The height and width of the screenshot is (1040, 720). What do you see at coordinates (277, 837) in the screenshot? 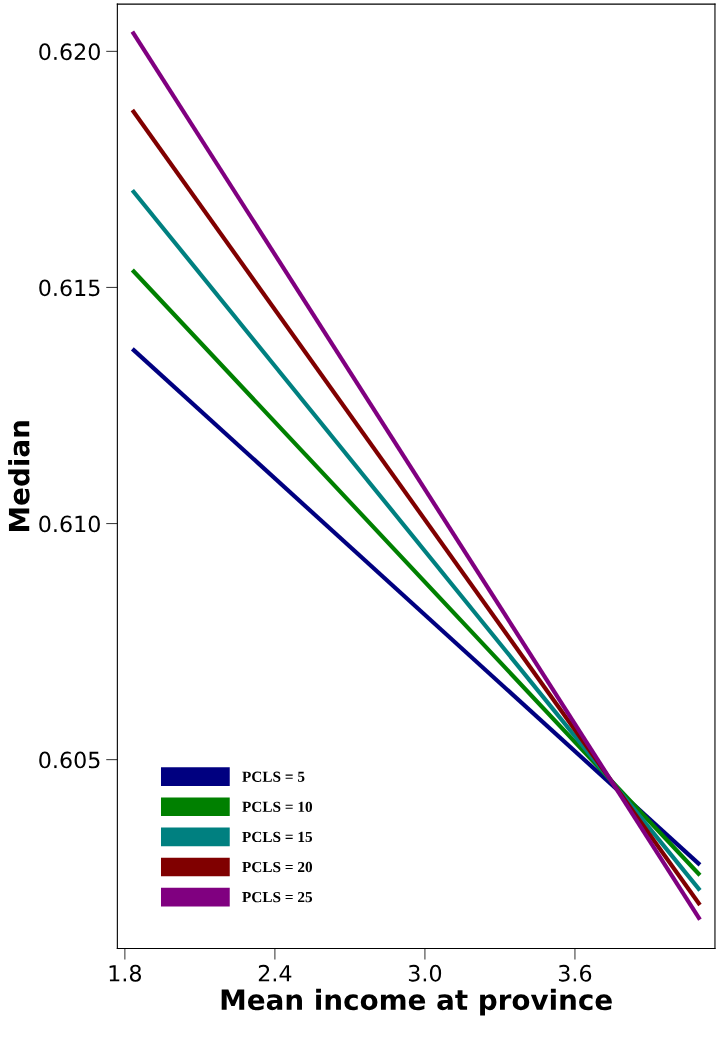
I see `legend-label: PCLS = 15` at bounding box center [277, 837].